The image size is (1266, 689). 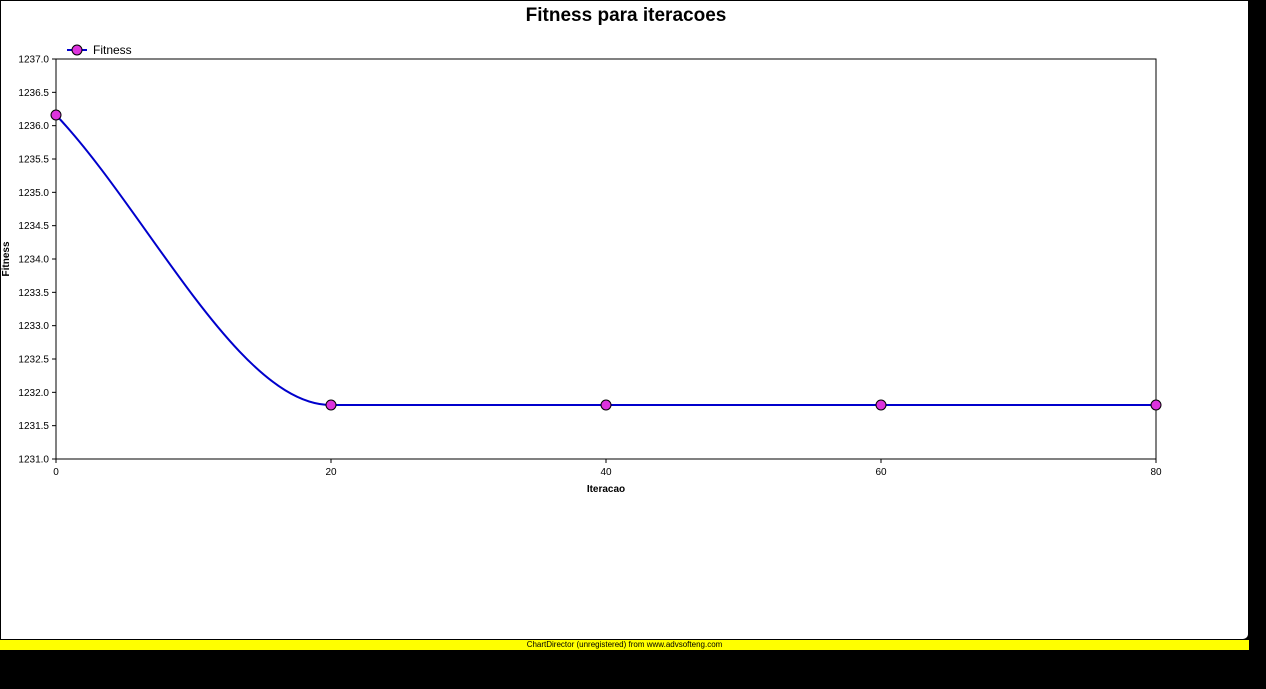 What do you see at coordinates (33, 393) in the screenshot?
I see `y-tick-label: 1232.0` at bounding box center [33, 393].